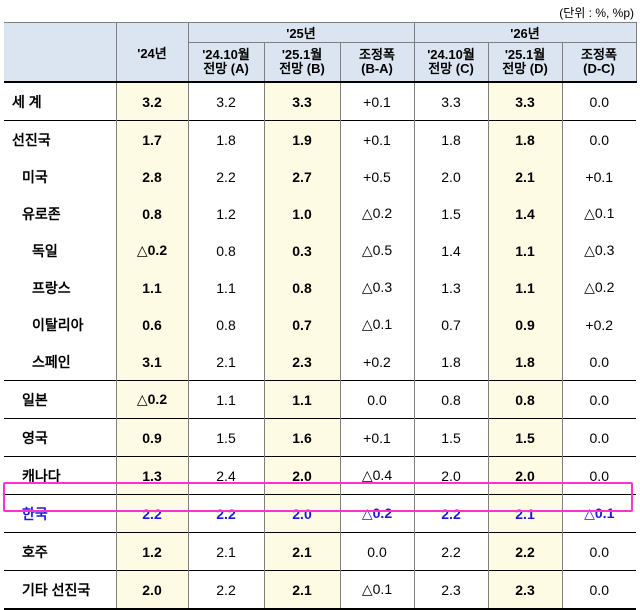 The height and width of the screenshot is (610, 640). I want to click on country-name: 세 계, so click(27, 101).